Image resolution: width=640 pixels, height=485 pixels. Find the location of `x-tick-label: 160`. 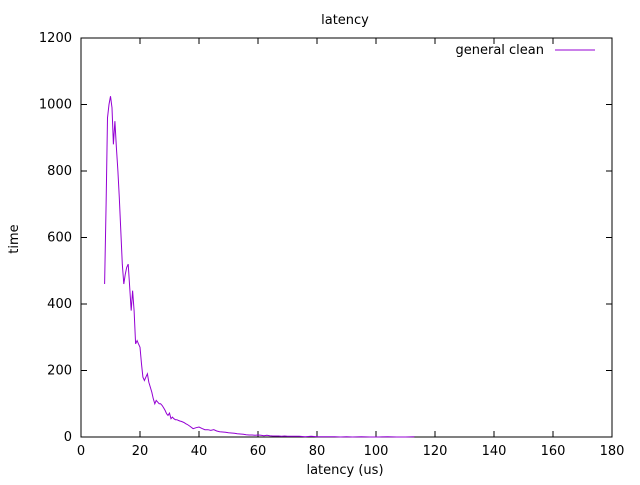

x-tick-label: 160 is located at coordinates (553, 451).